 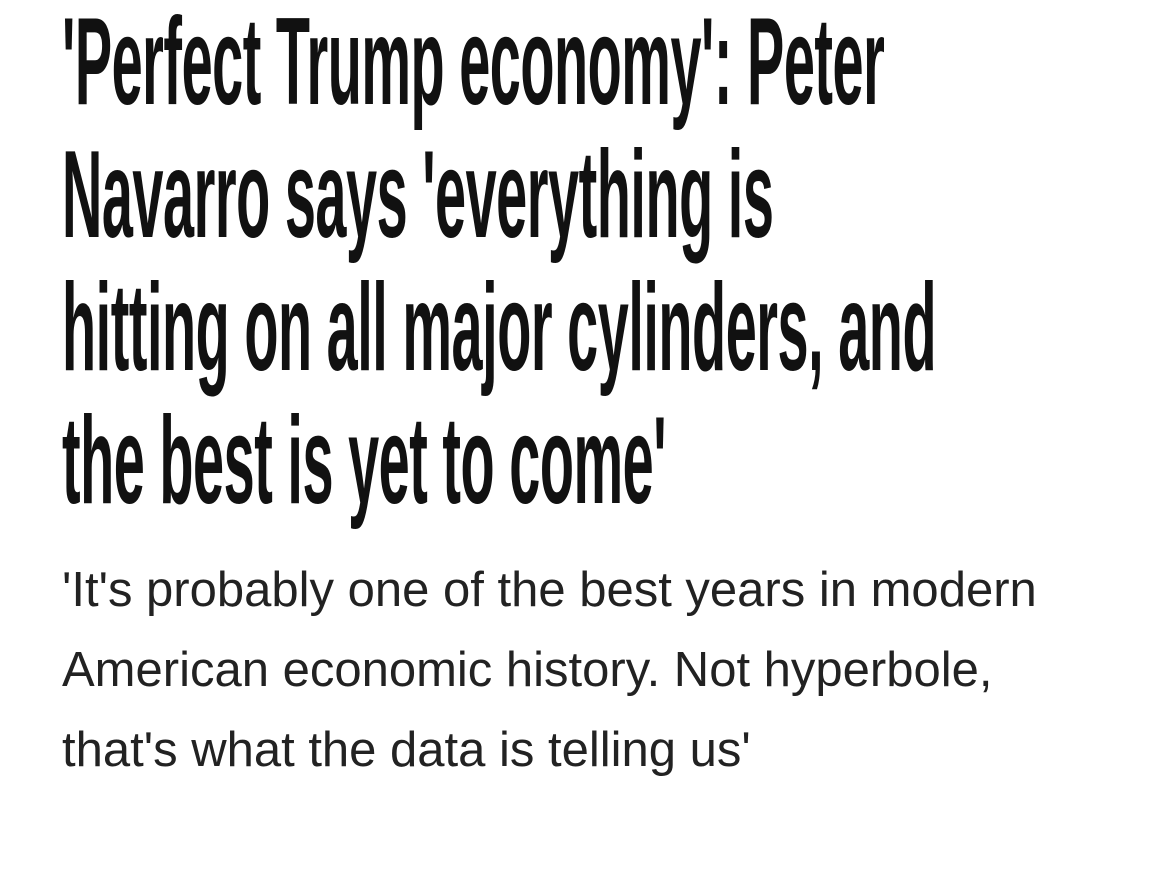 I want to click on headline-line: 'Perfect Trump economy': Peter, so click(x=606, y=64).